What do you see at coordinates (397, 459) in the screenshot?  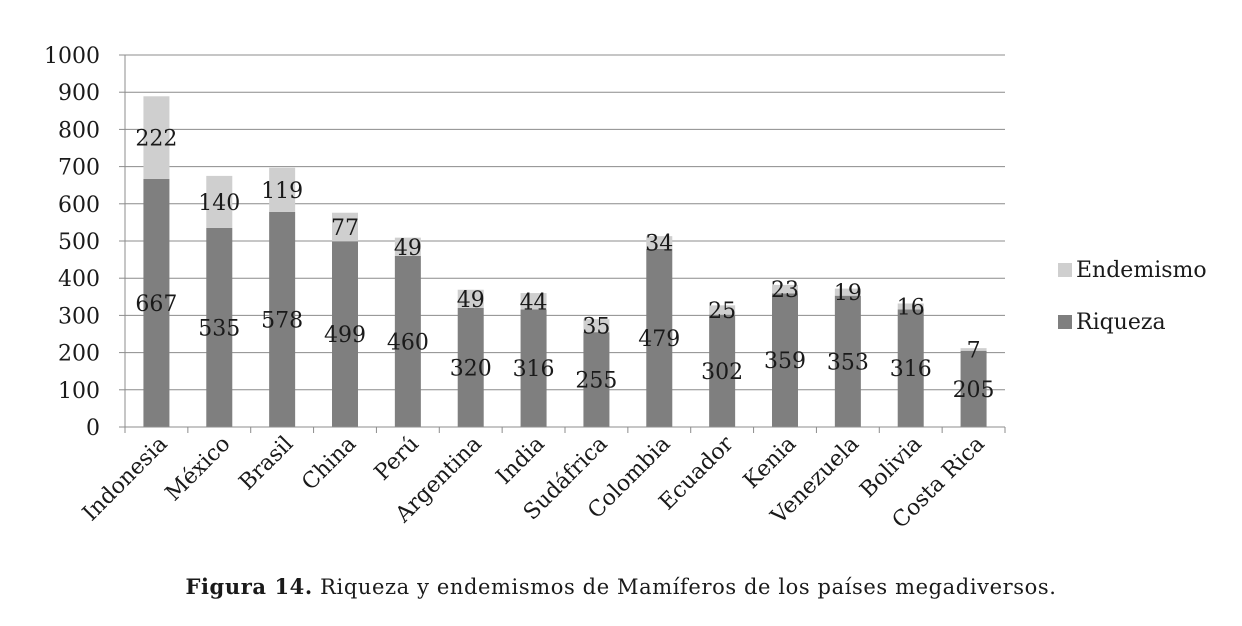 I see `x-tick-label-peru: Perú` at bounding box center [397, 459].